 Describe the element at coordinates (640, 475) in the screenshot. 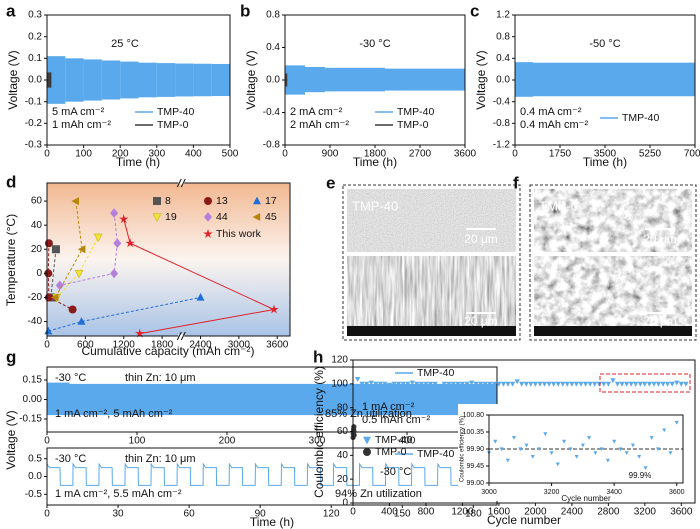

I see `annotation: 99.9%` at that location.